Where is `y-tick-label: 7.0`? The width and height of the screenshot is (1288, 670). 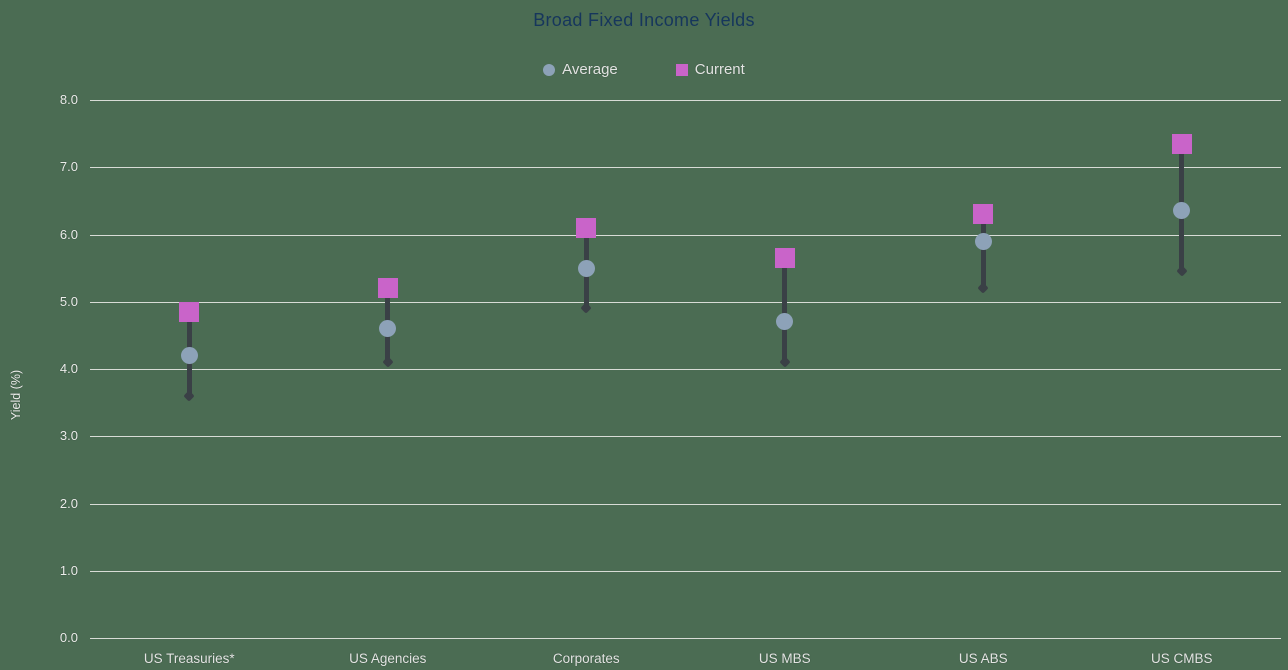
y-tick-label: 7.0 is located at coordinates (68, 167).